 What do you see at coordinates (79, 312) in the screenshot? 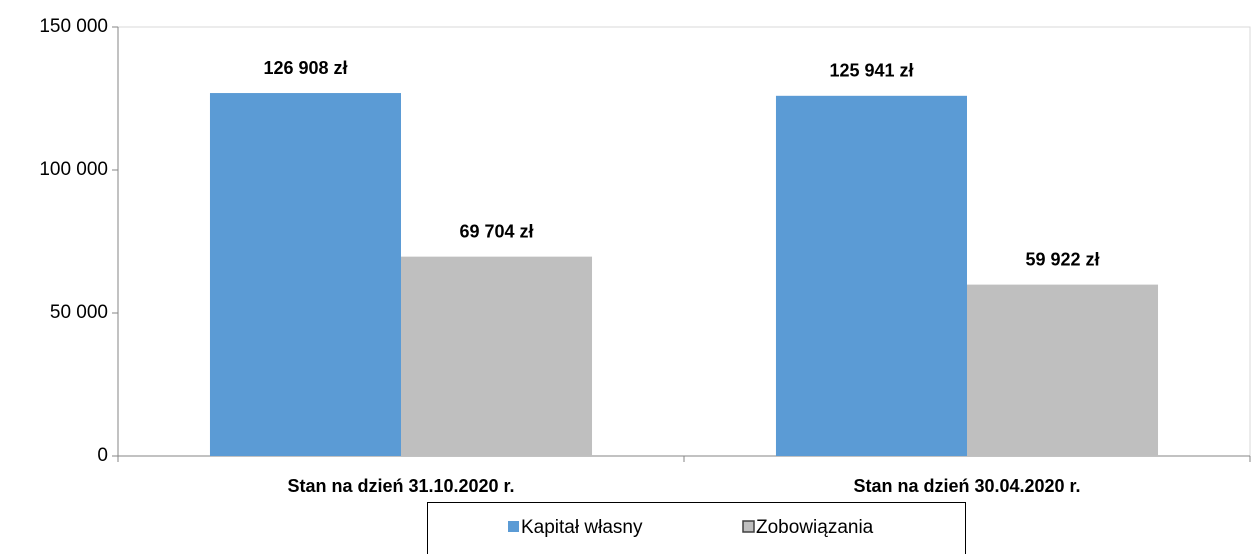
I see `y-tick-label: 50 000` at bounding box center [79, 312].